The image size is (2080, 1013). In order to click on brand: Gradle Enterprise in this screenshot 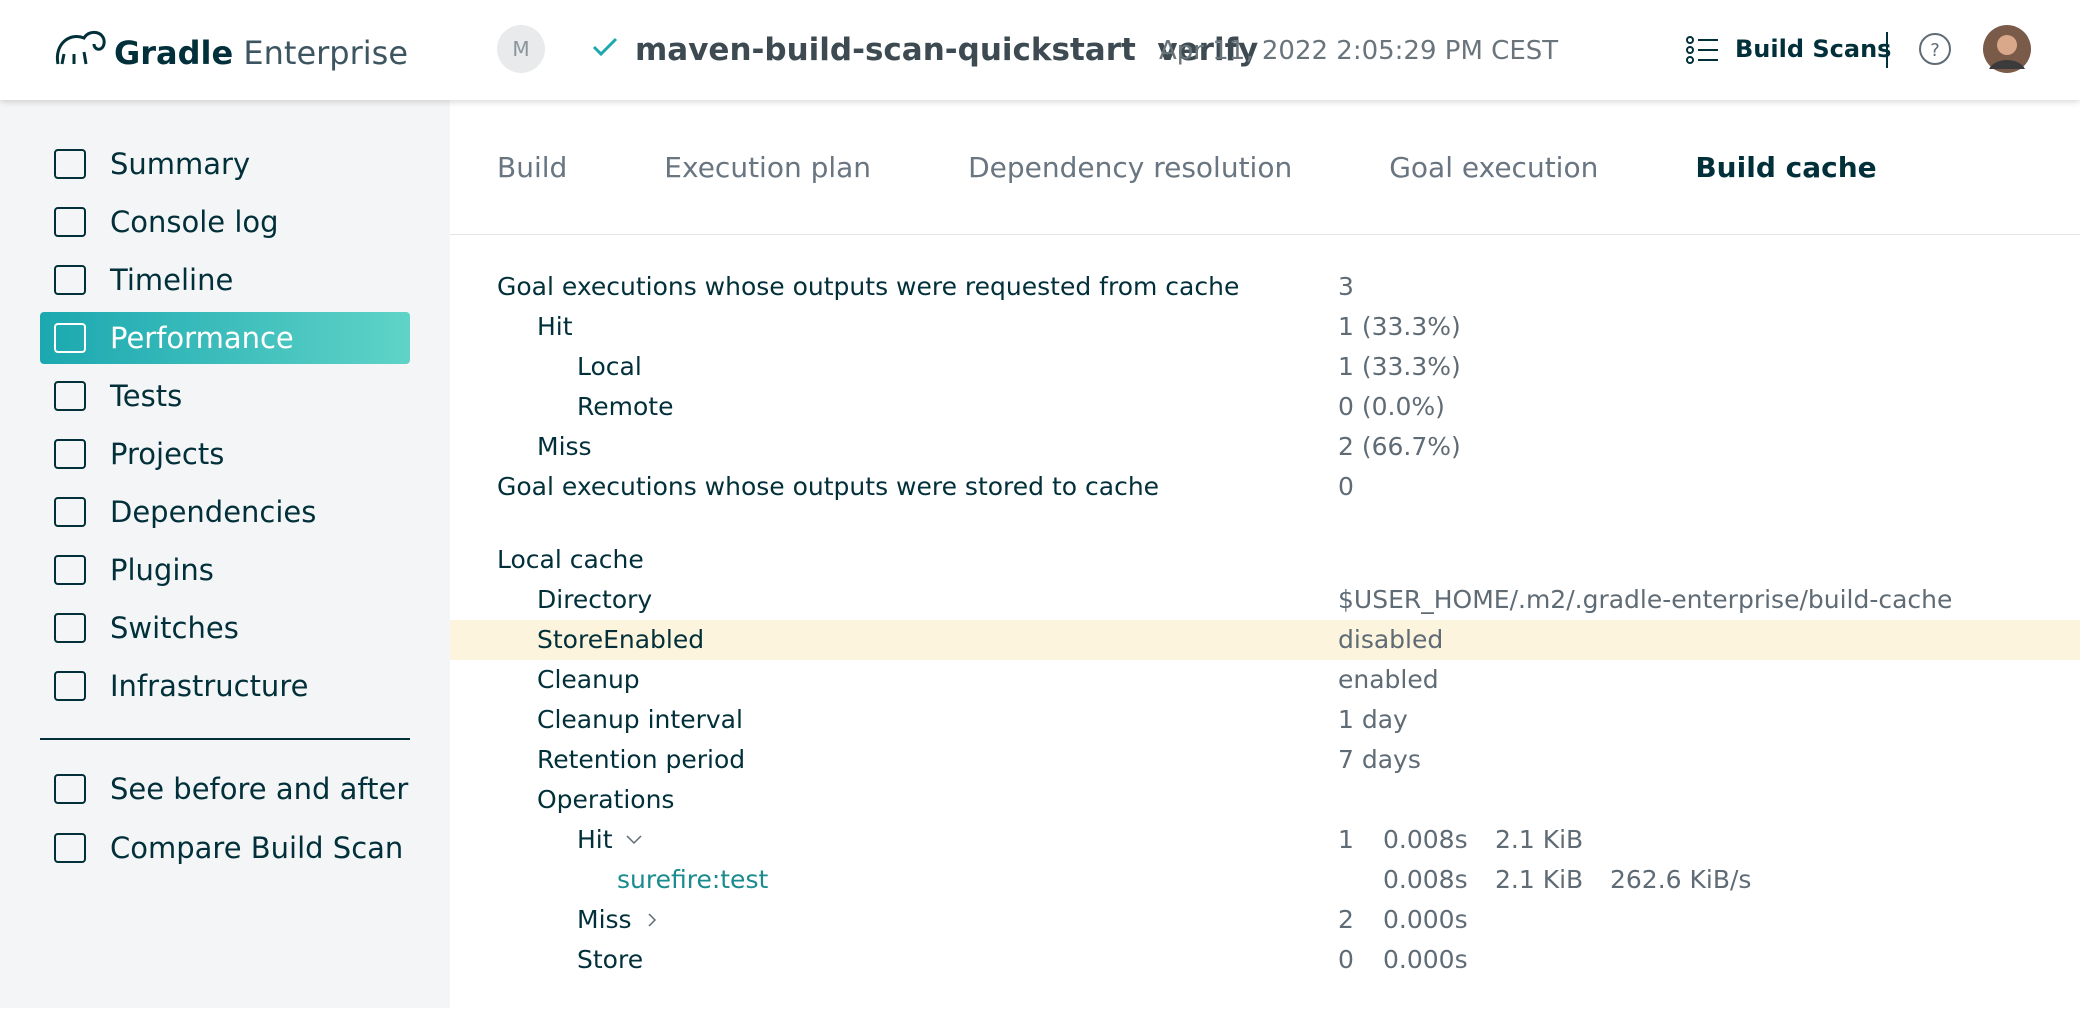, I will do `click(261, 53)`.